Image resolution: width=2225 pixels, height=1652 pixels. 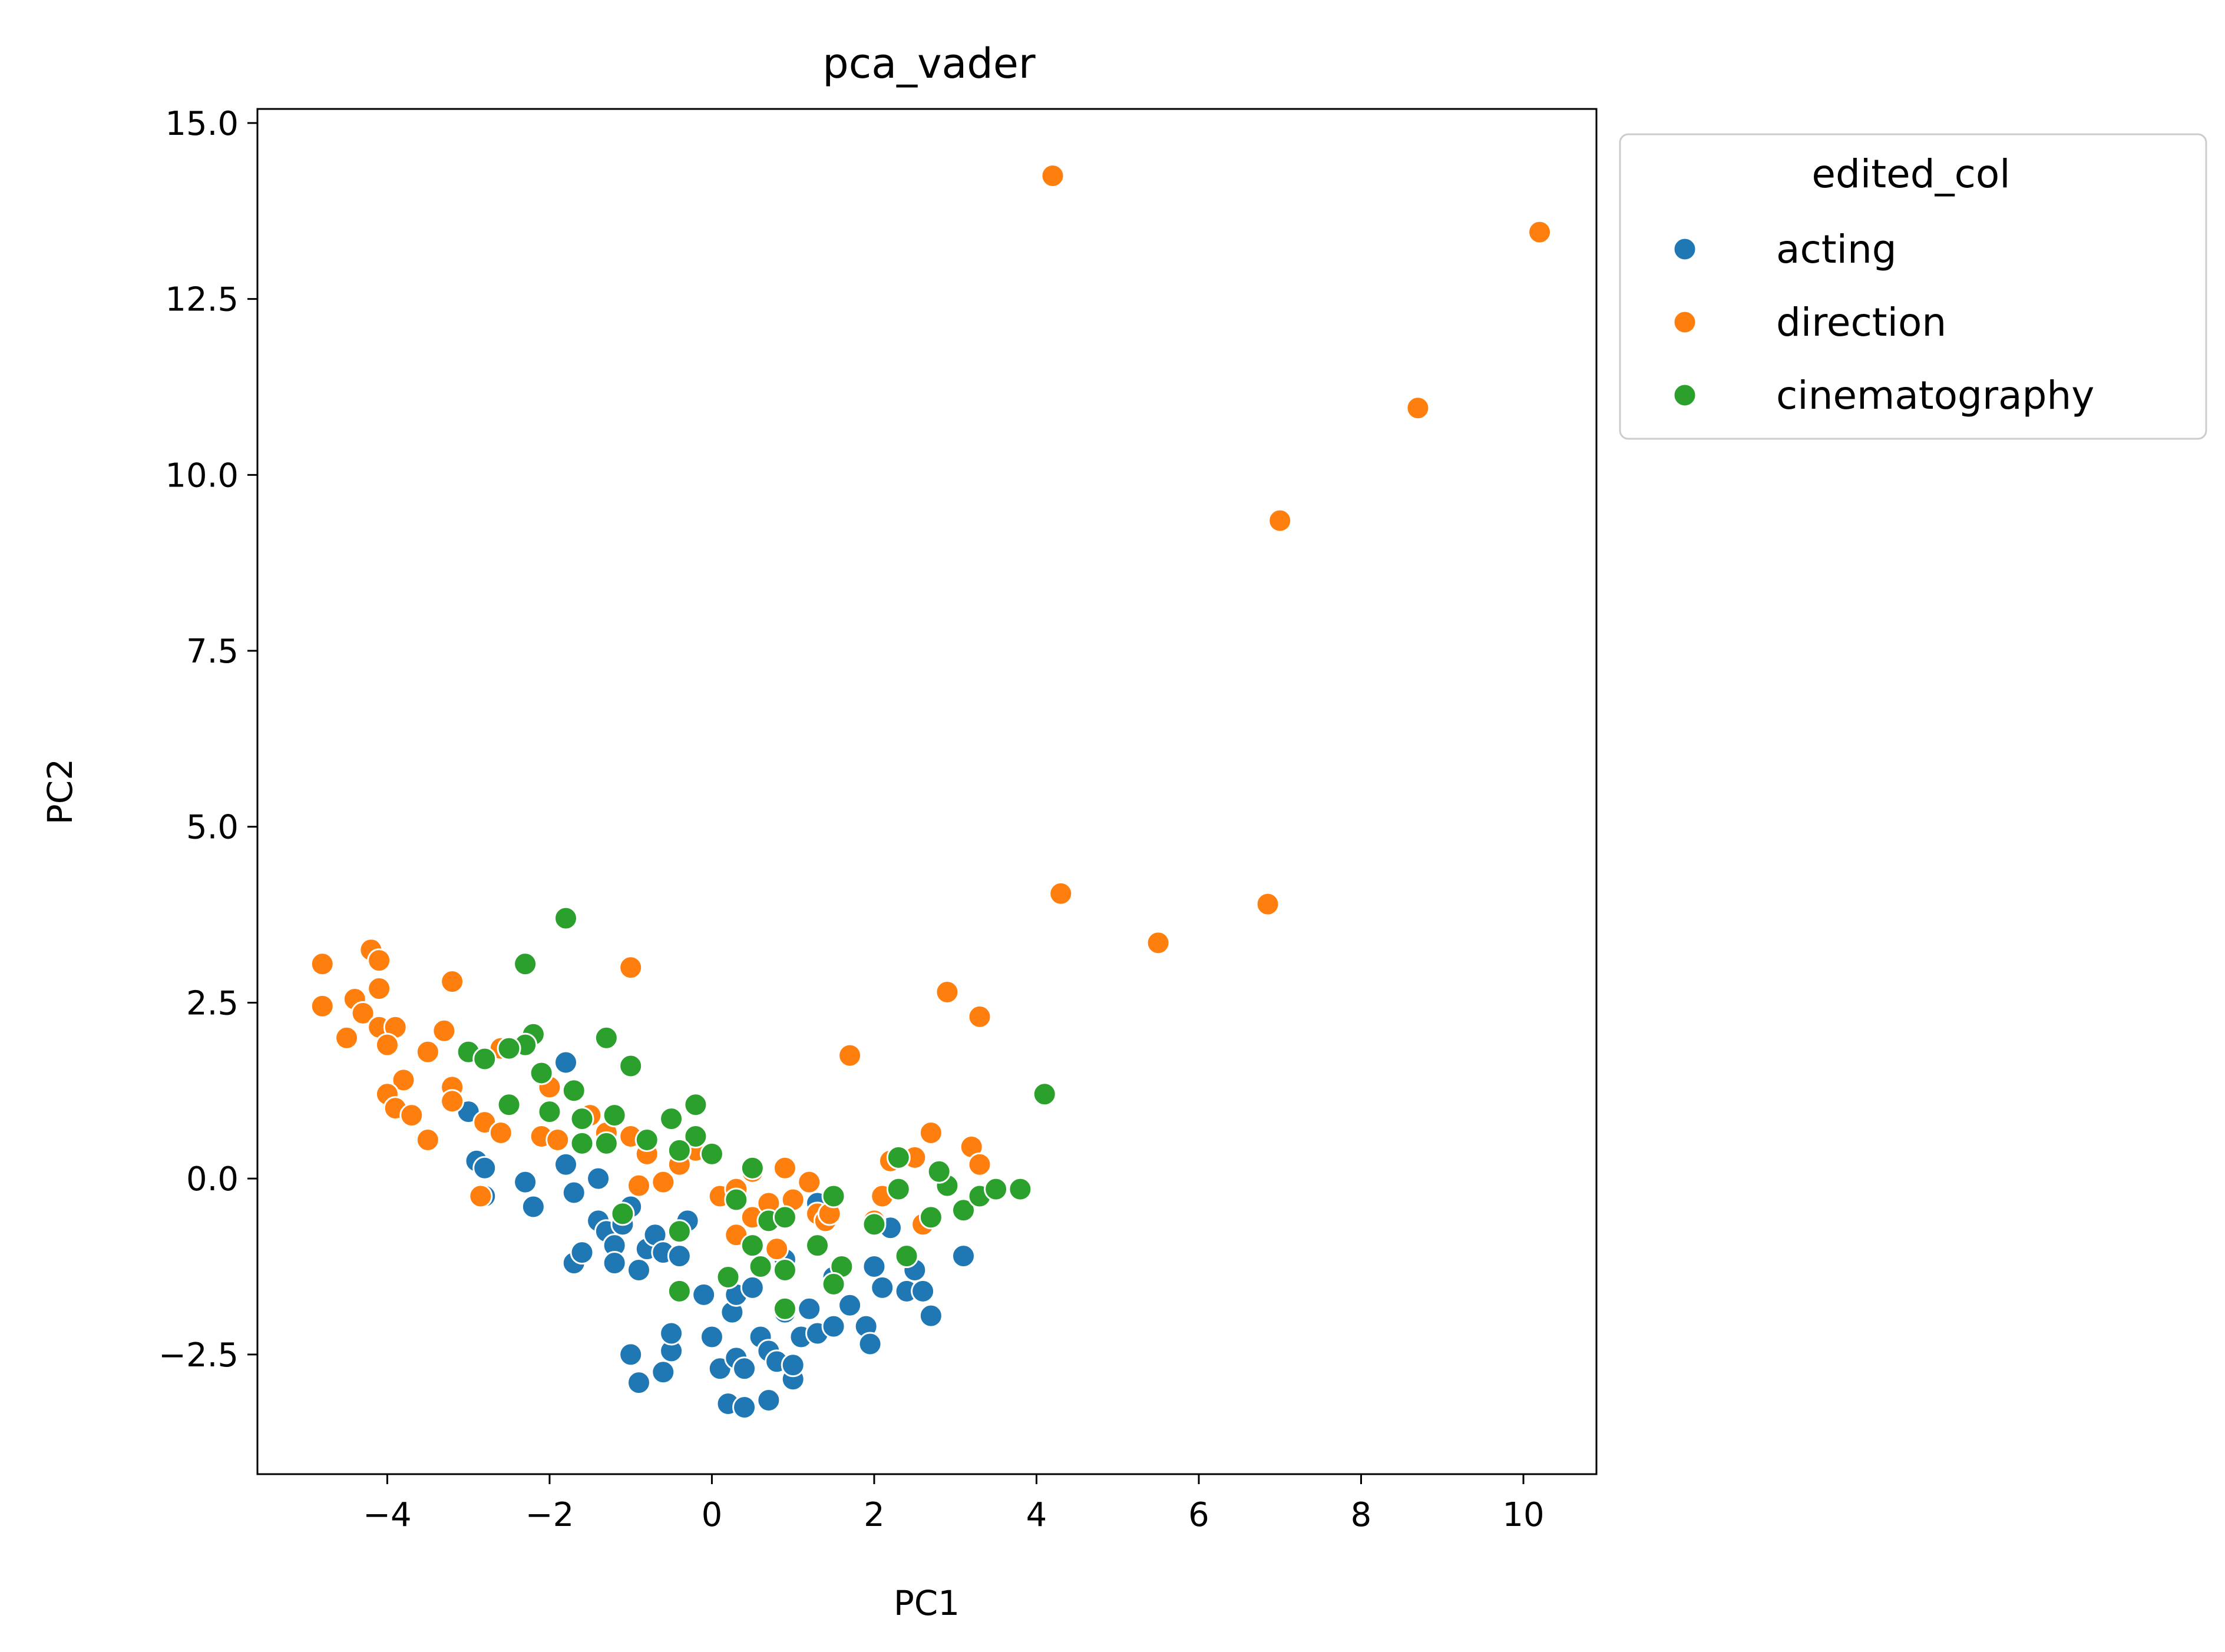 I want to click on legend-frame, so click(x=1913, y=286).